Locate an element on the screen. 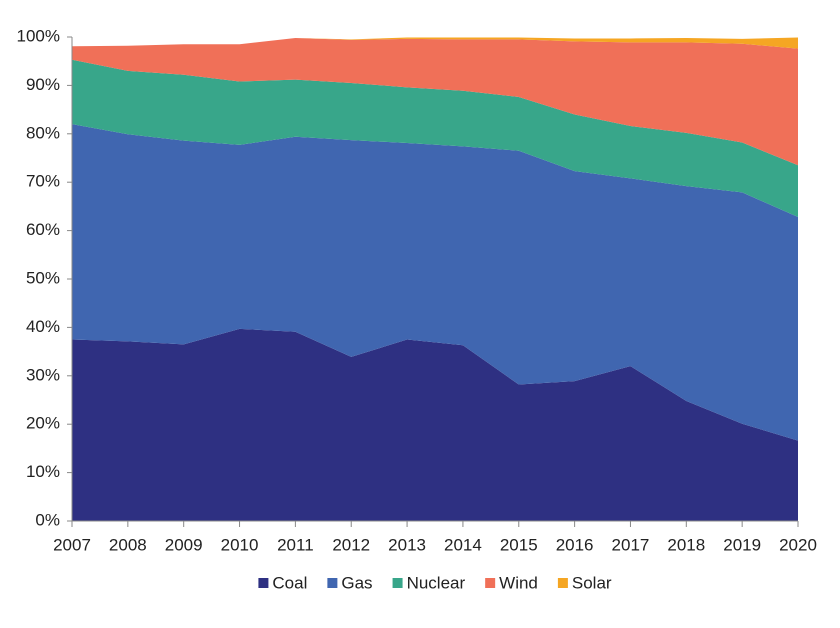  y-tick-label: 80% is located at coordinates (43, 132).